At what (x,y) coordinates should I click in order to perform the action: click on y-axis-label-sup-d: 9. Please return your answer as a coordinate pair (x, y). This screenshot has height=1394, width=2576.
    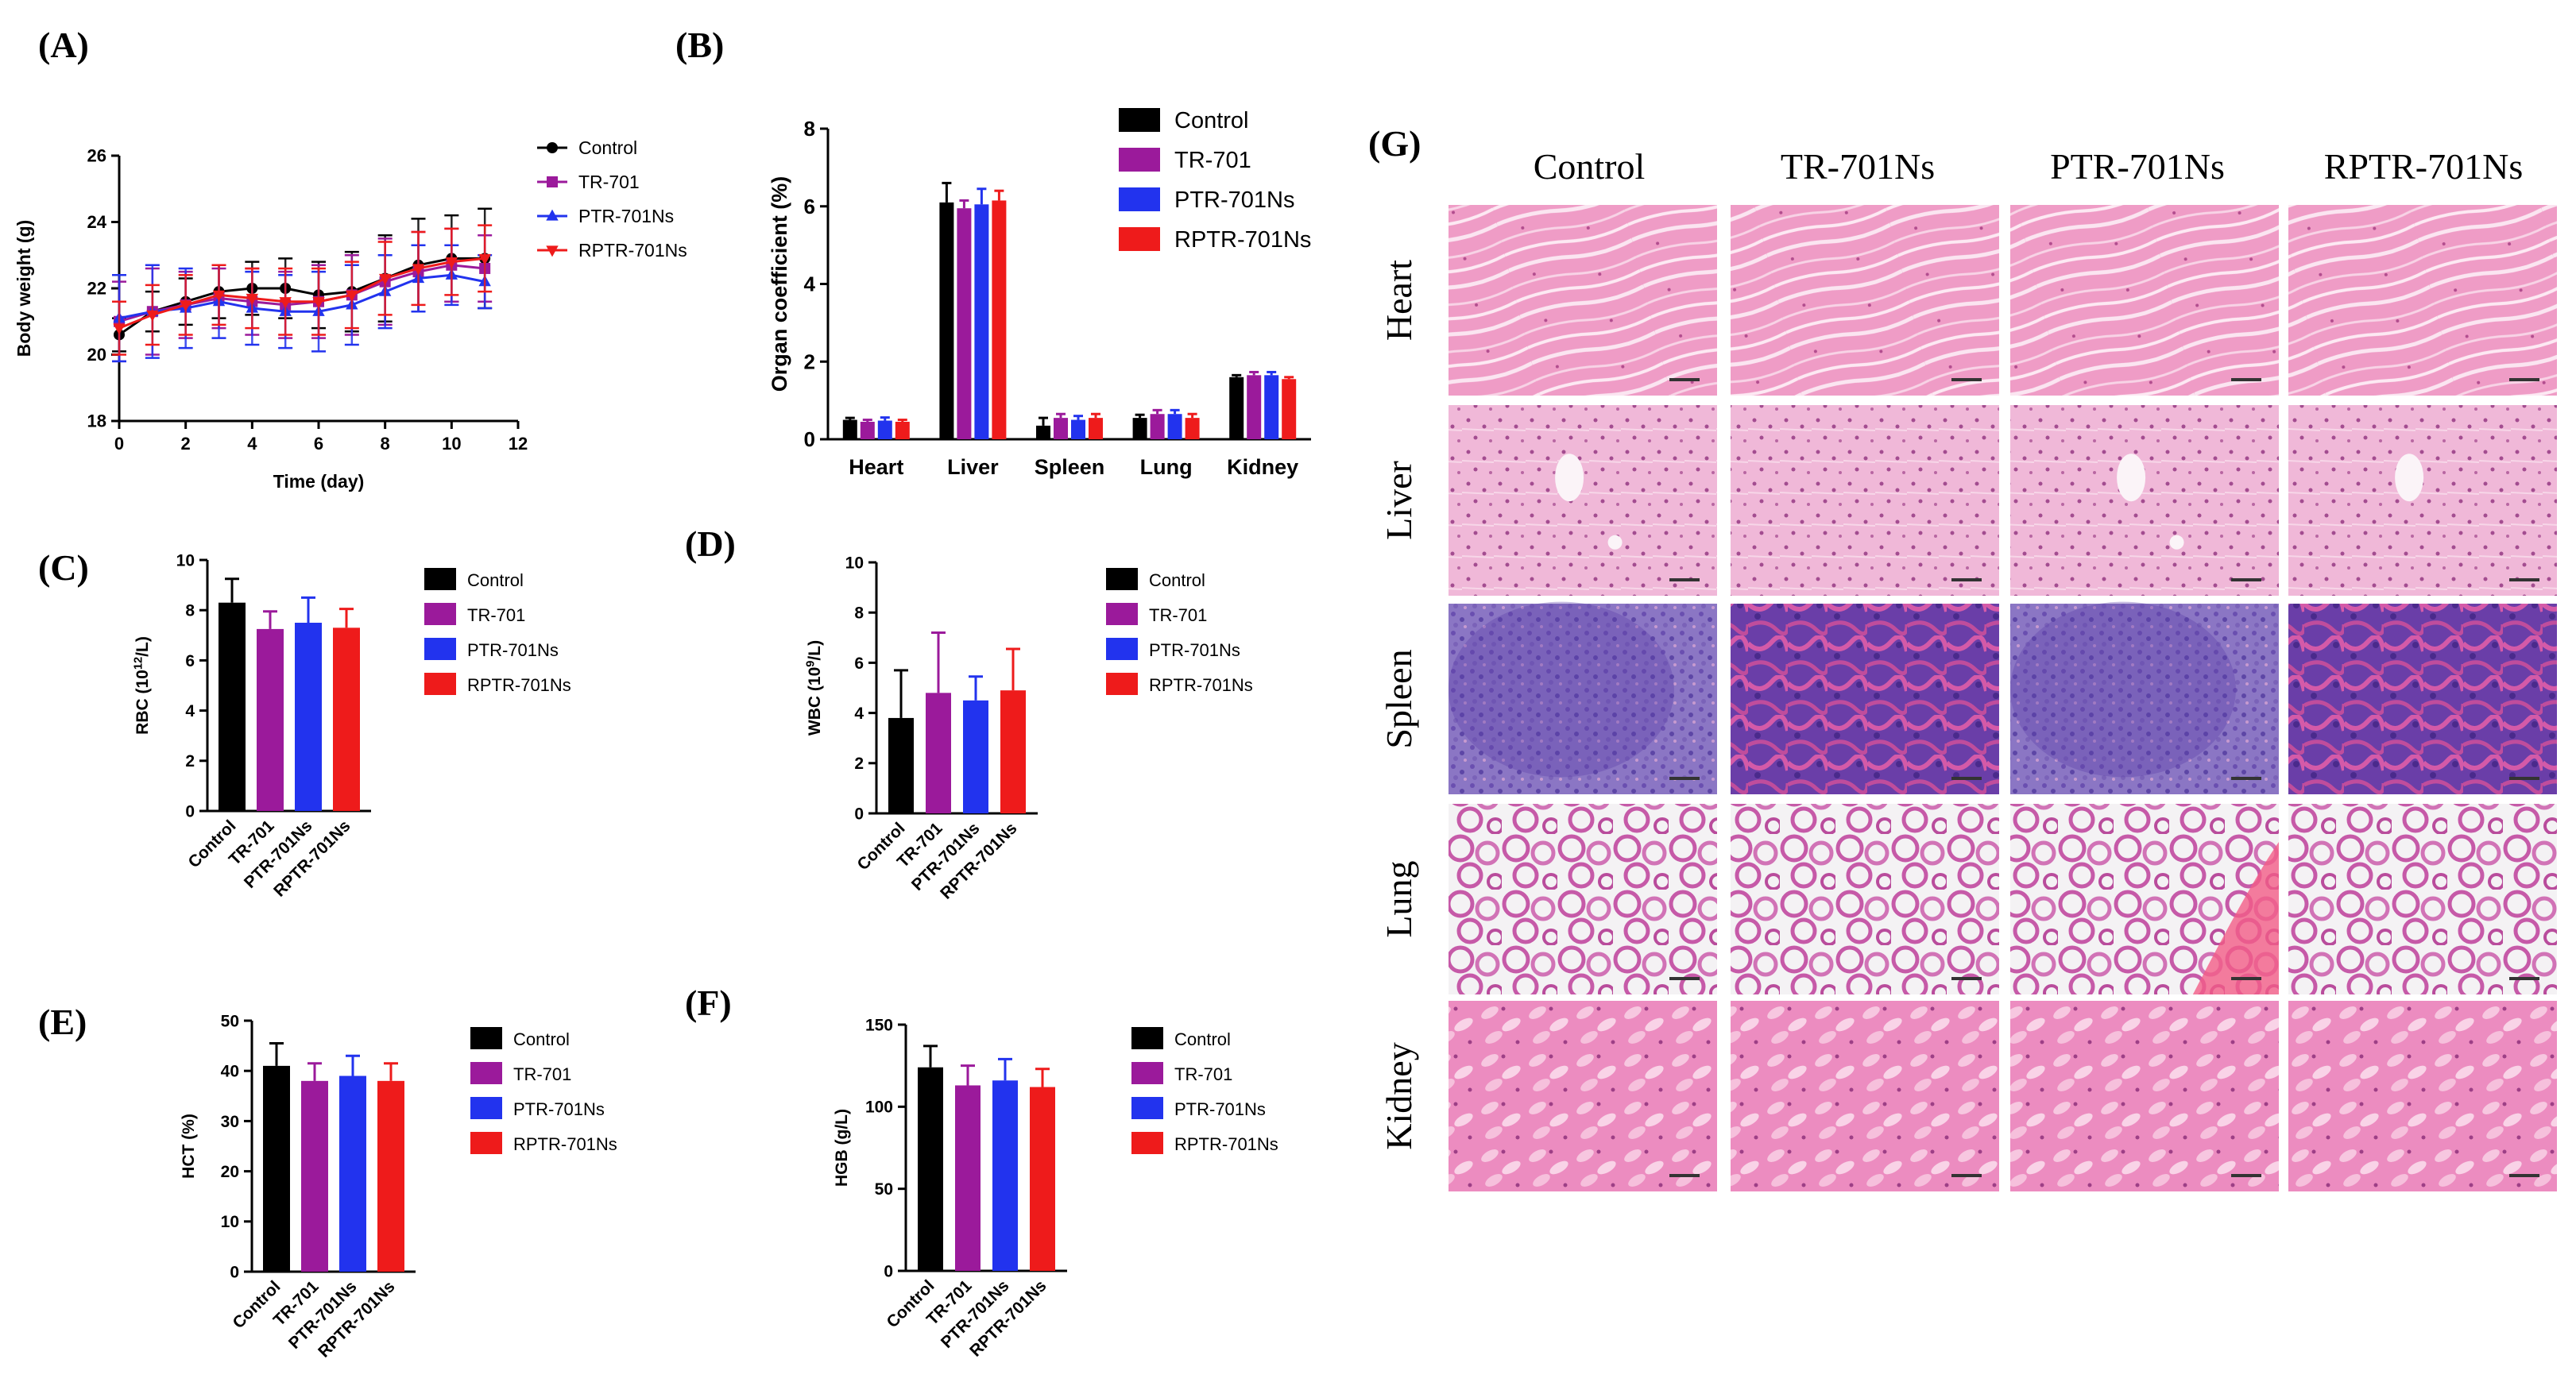
    Looking at the image, I should click on (811, 664).